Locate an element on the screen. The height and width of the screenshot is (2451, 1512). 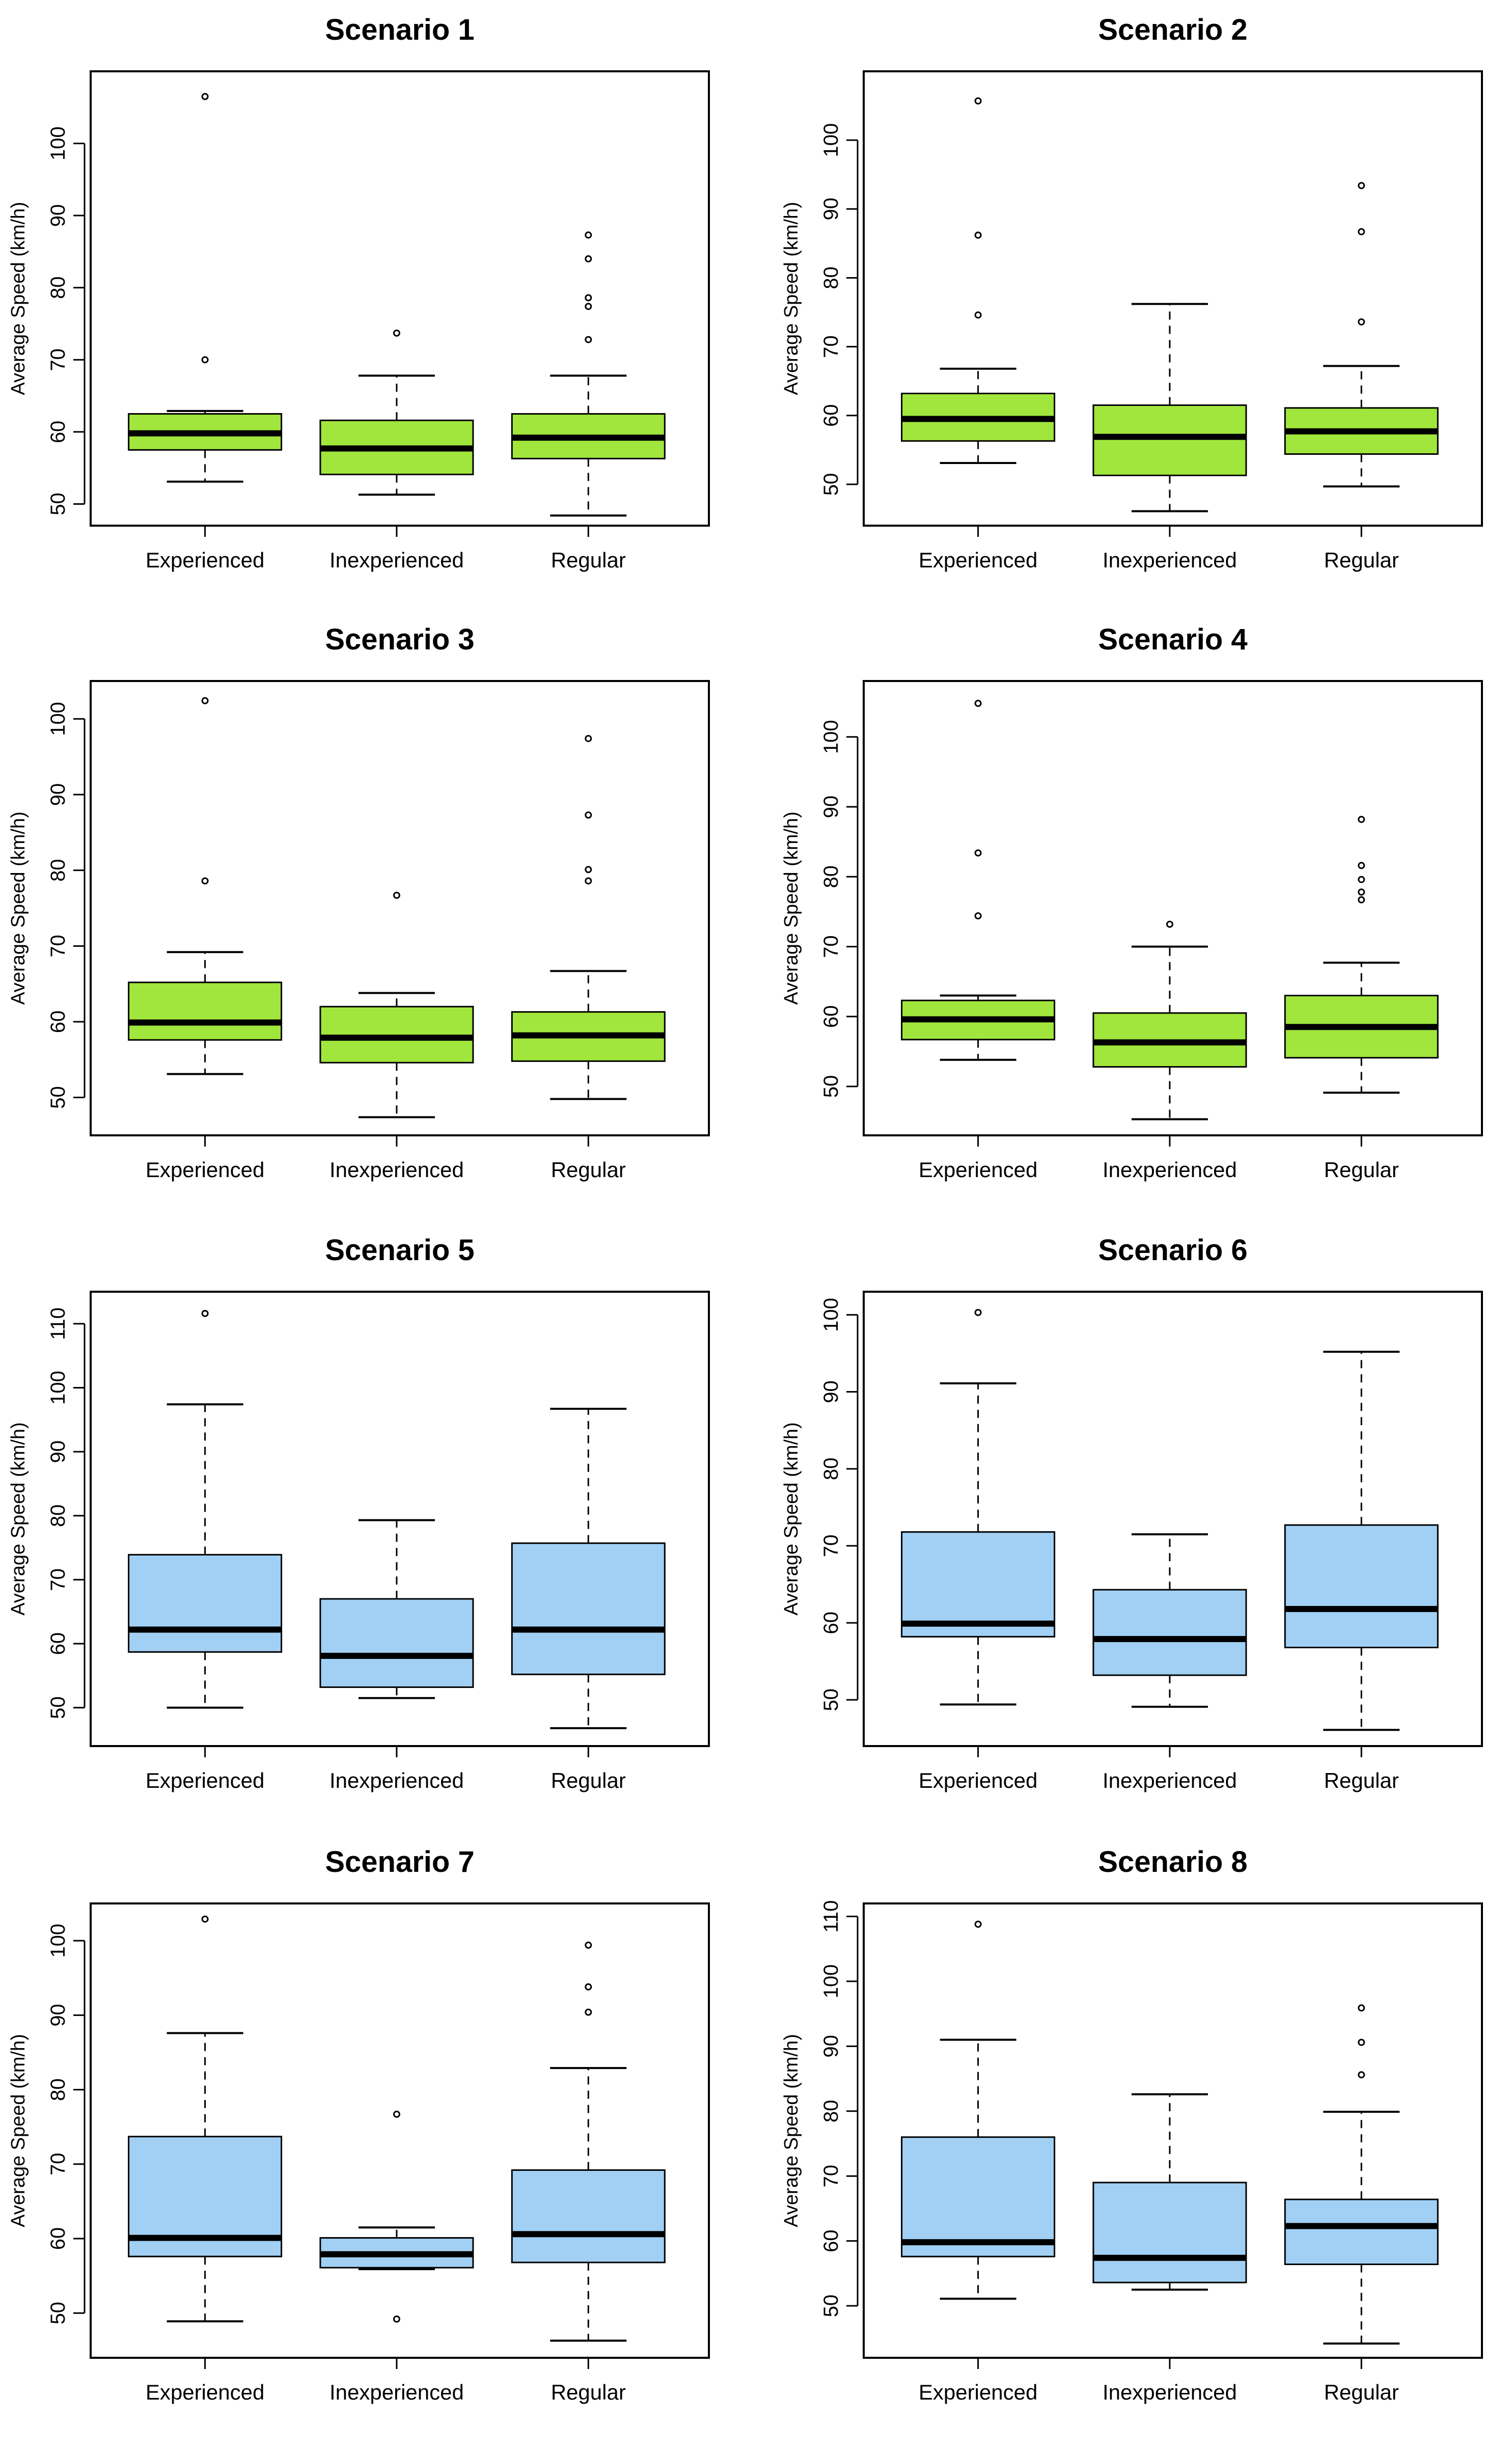
panel-title: Scenario 7 is located at coordinates (399, 1861).